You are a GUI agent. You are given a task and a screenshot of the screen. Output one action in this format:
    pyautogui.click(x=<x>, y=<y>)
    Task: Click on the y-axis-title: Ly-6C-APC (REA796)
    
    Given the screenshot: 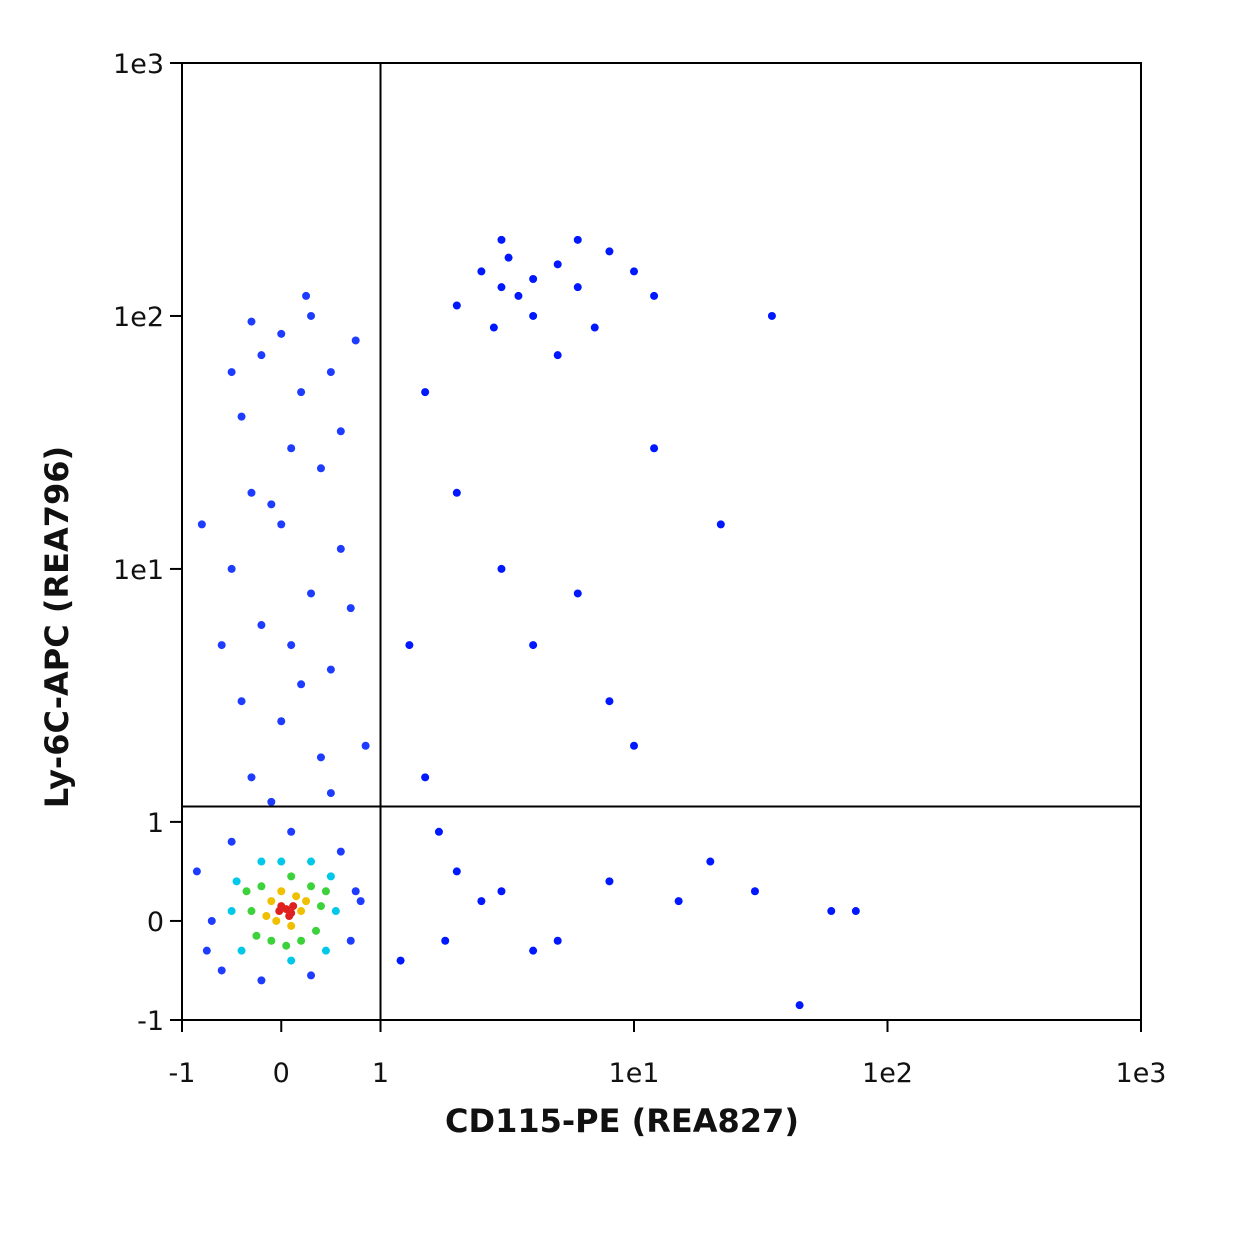 What is the action you would take?
    pyautogui.click(x=57, y=627)
    